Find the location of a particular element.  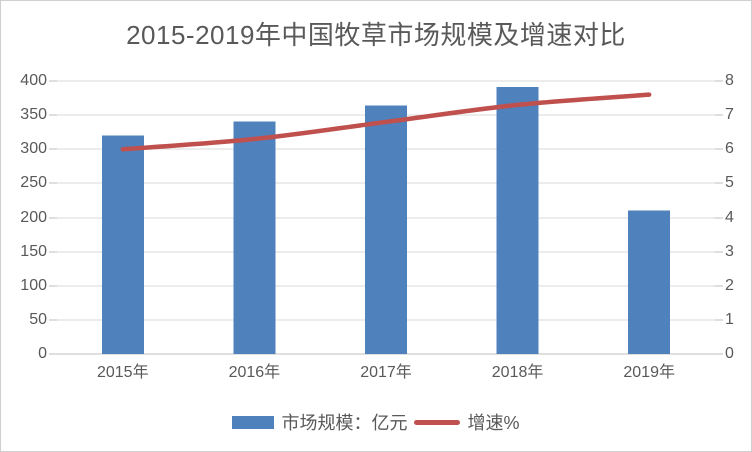

y-axis-label: 100 is located at coordinates (33, 285).